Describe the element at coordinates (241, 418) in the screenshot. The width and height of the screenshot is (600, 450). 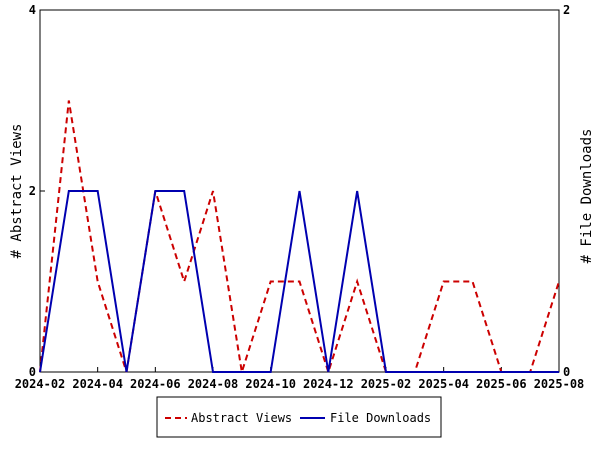
I see `legend-label-abstract-views: Abstract Views` at that location.